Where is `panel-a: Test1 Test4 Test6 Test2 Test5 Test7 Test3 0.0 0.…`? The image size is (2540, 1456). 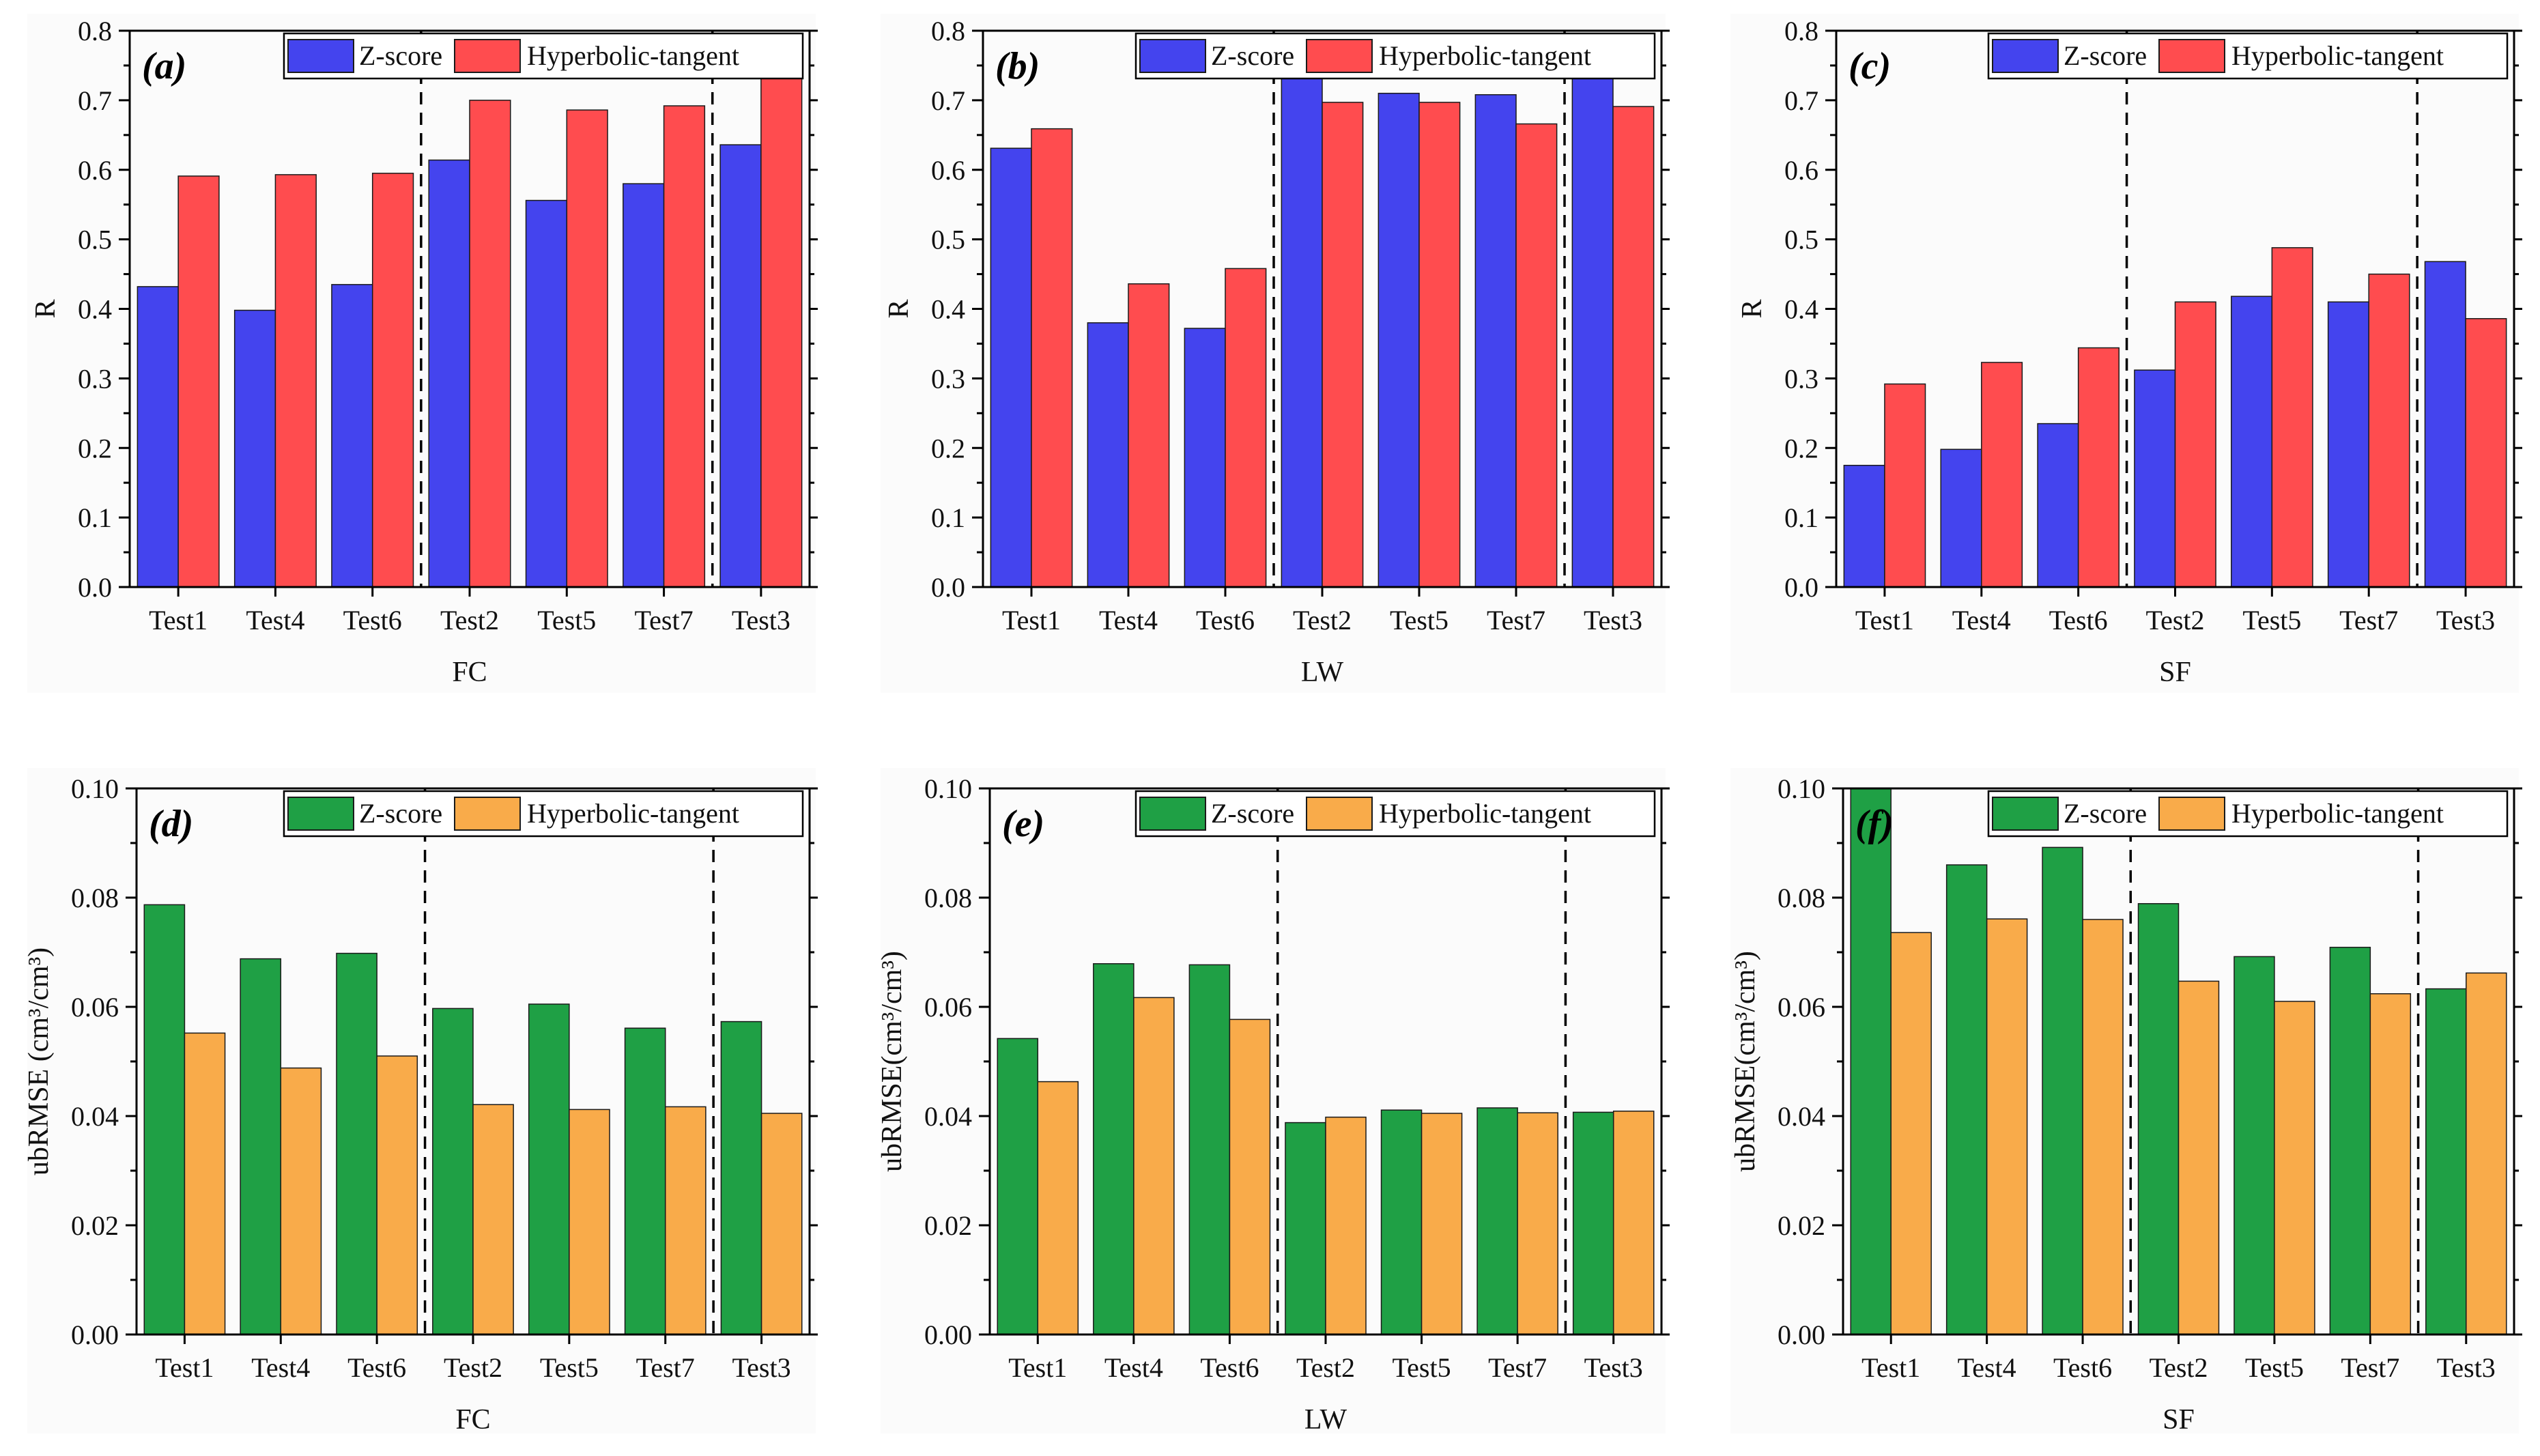 panel-a: Test1 Test4 Test6 Test2 Test5 Test7 Test3 0.0 0.… is located at coordinates (422, 353).